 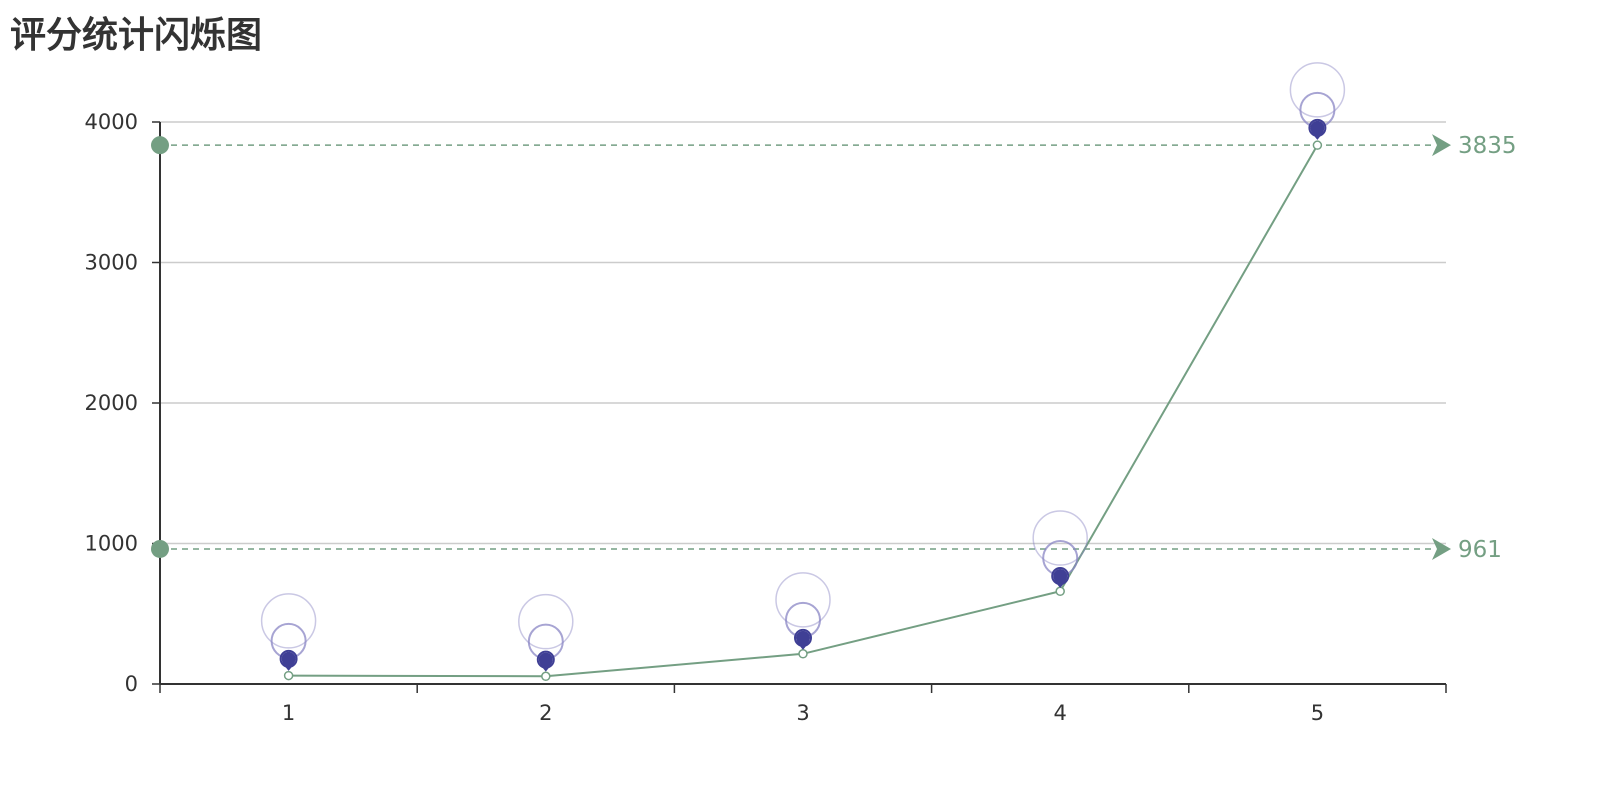 What do you see at coordinates (1317, 713) in the screenshot?
I see `x-tick-label: 5` at bounding box center [1317, 713].